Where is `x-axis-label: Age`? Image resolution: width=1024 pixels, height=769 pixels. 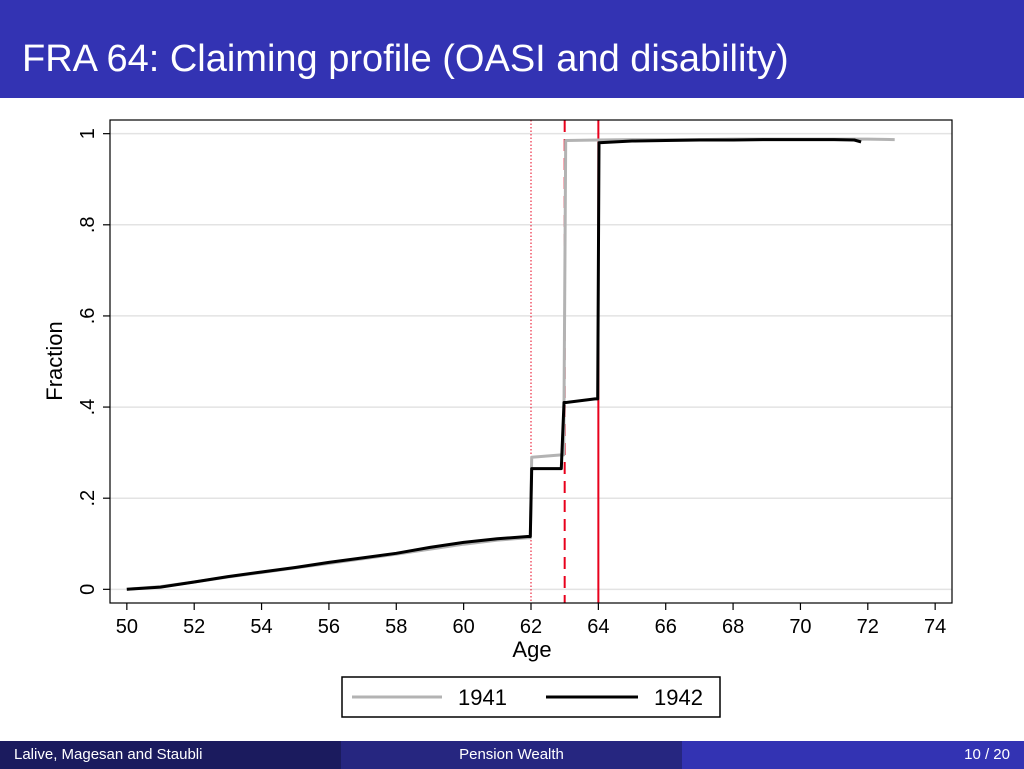 x-axis-label: Age is located at coordinates (531, 649).